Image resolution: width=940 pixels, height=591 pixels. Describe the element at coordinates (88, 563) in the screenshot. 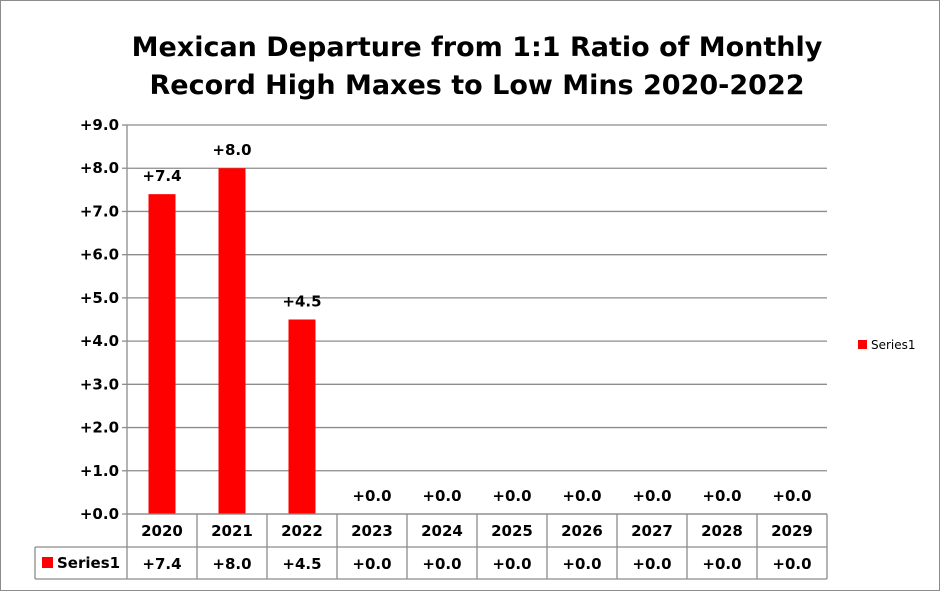

I see `table-series-label: Series1` at that location.